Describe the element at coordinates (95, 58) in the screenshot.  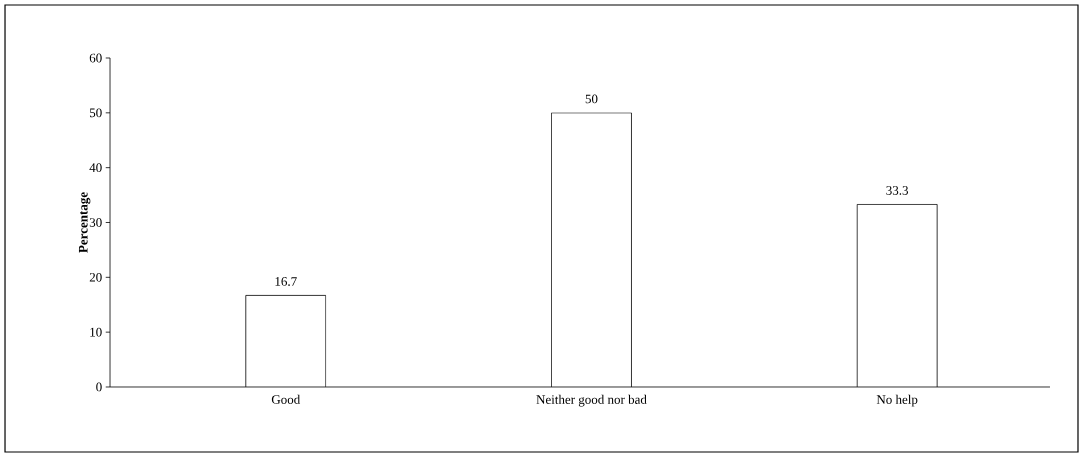
I see `y-tick-label: 60` at that location.